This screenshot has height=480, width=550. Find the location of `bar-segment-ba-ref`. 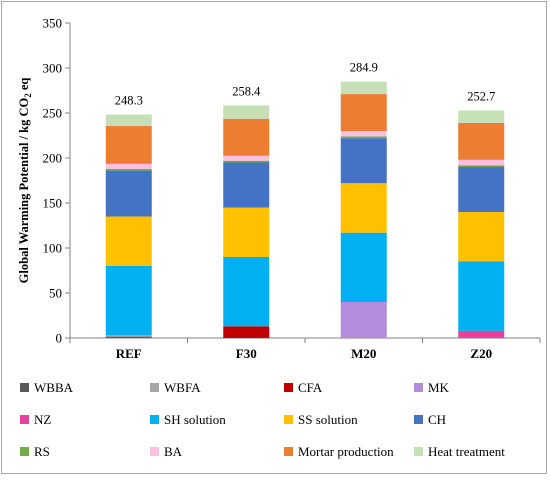

bar-segment-ba-ref is located at coordinates (128, 166).